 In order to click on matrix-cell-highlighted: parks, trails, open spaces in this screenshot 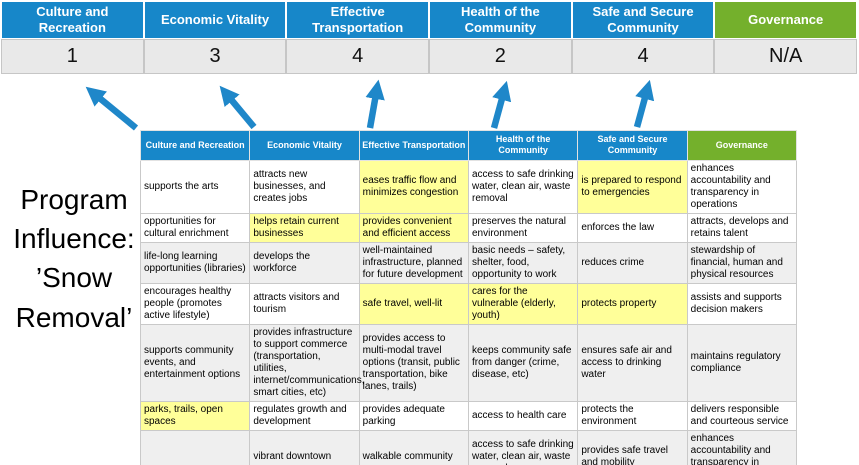, I will do `click(195, 415)`.